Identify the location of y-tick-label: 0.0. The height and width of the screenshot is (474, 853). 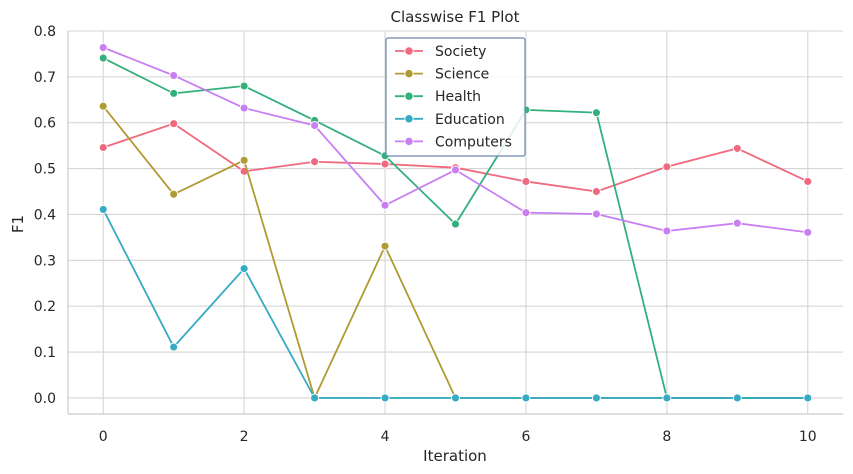
(45, 399).